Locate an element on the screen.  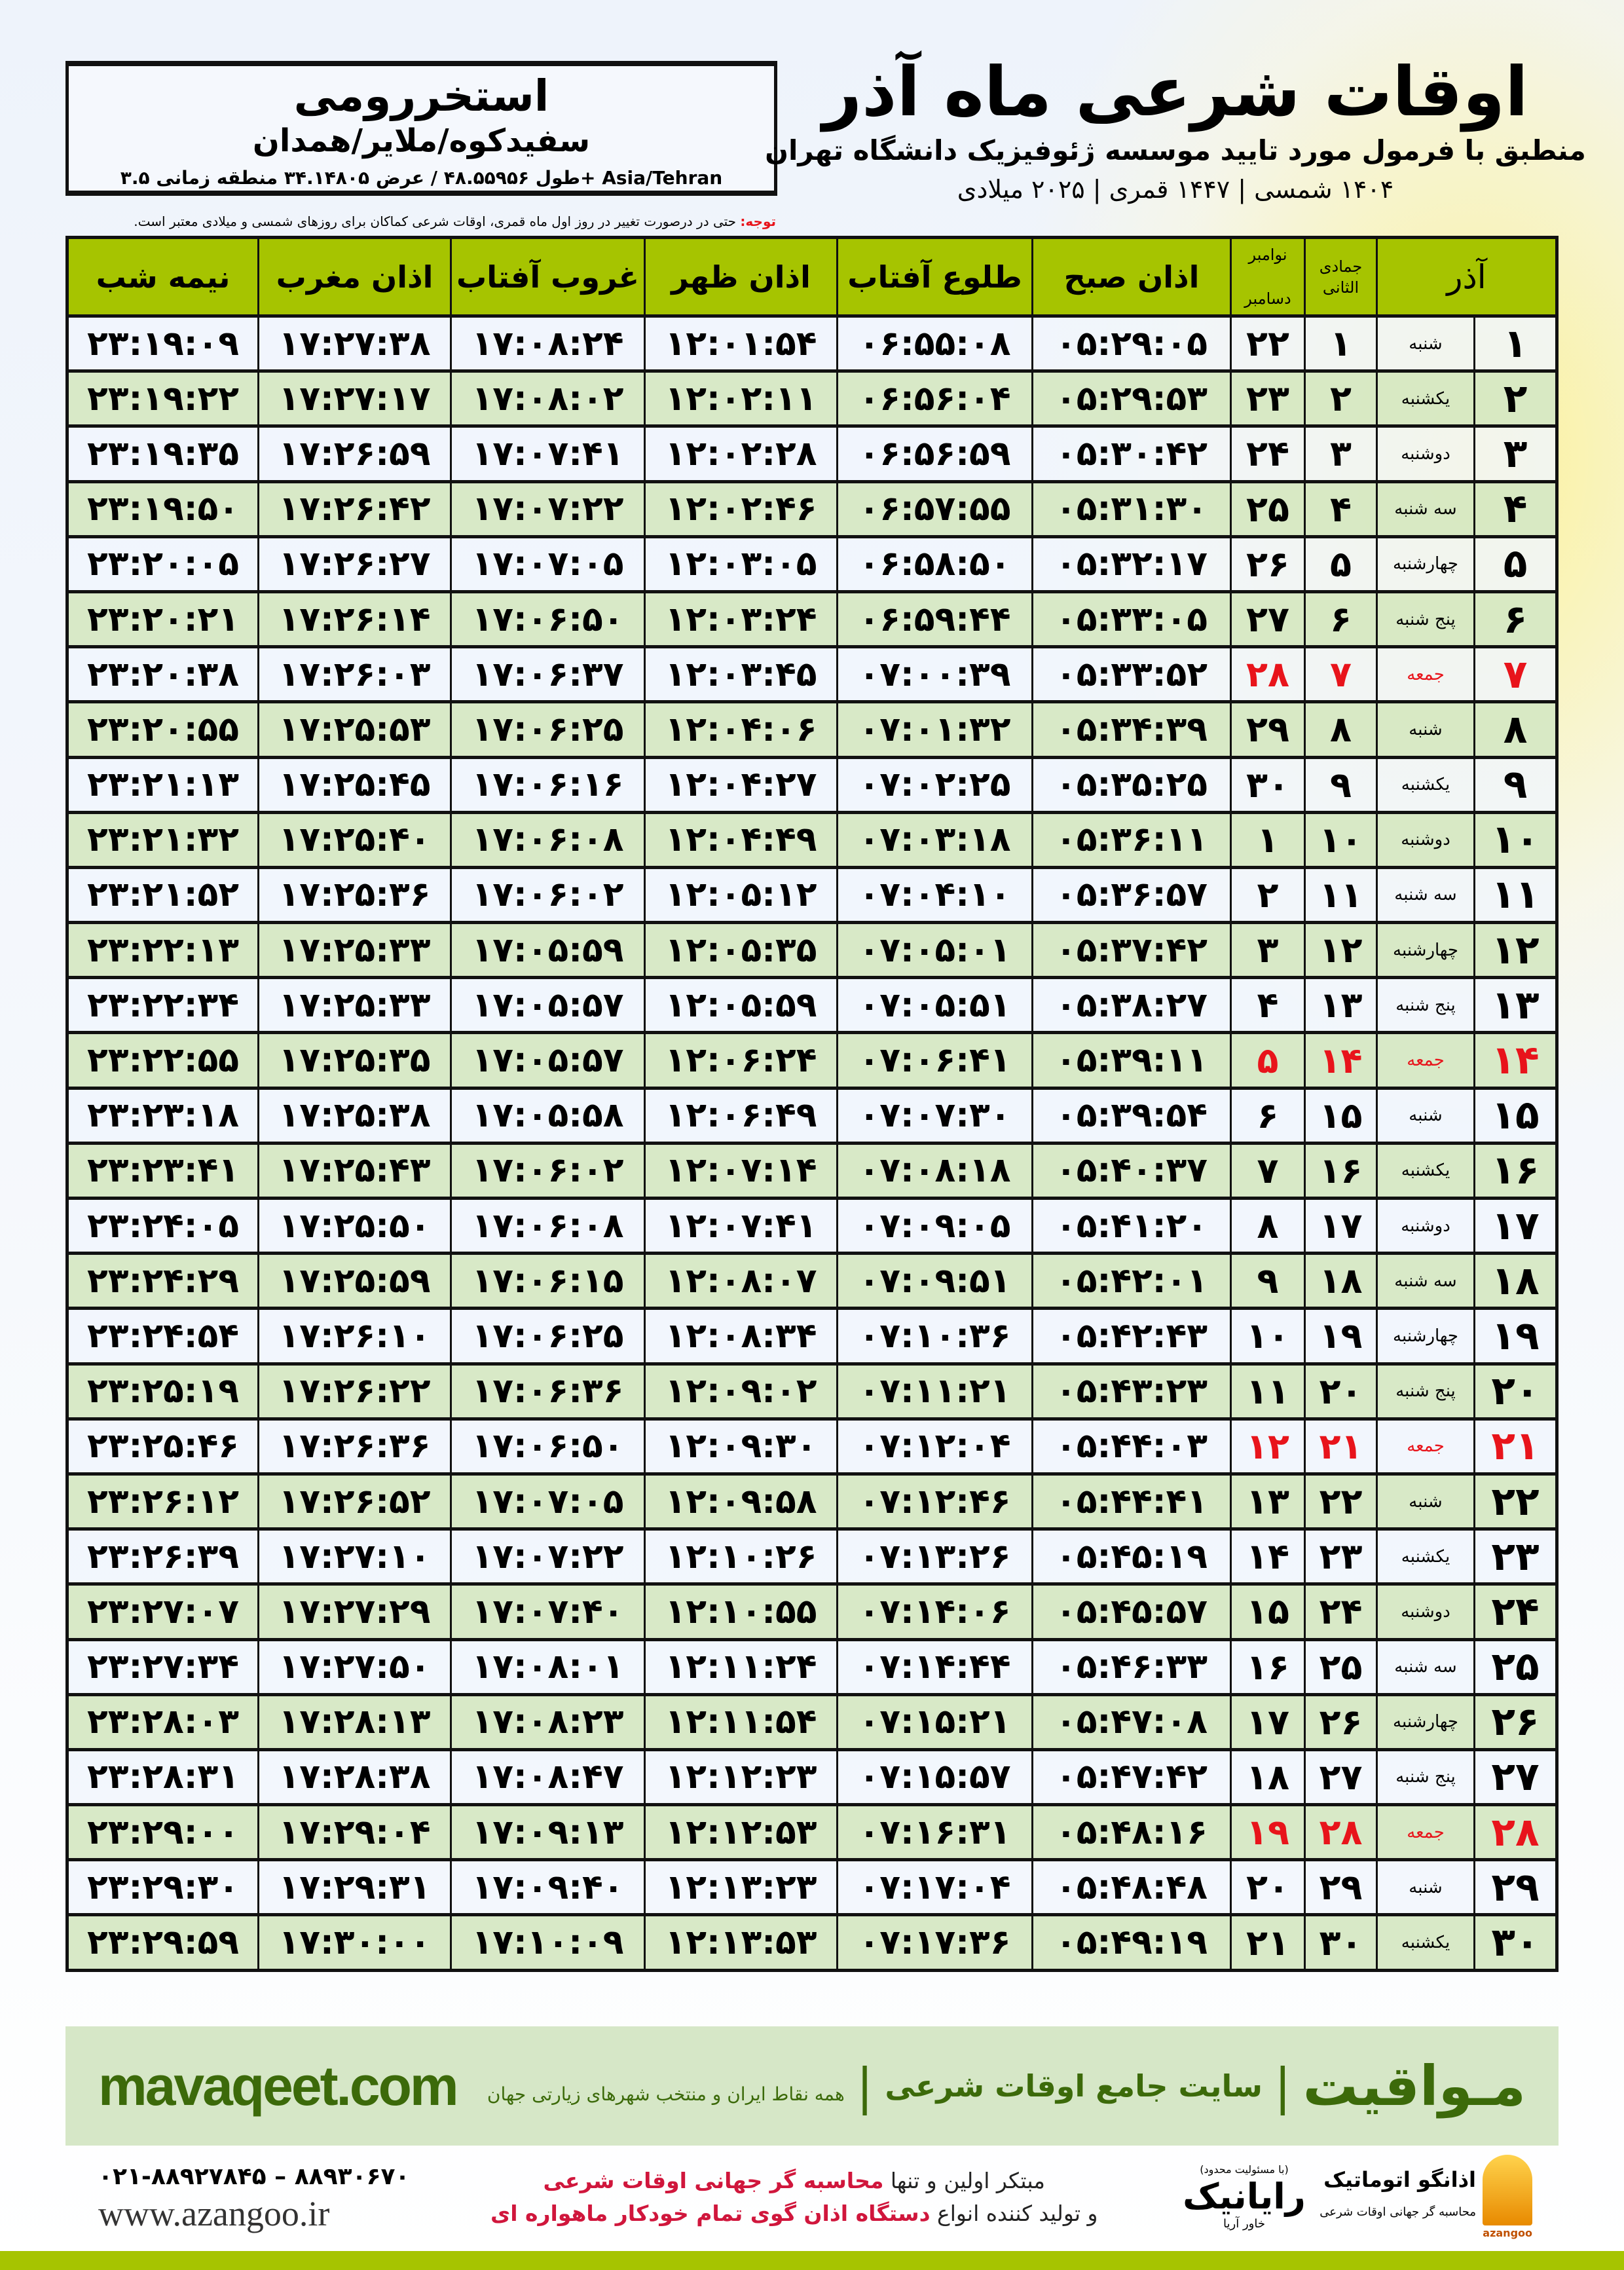
cell-tolu: ۰۷:۱۰:۳۶ is located at coordinates (933, 1336).